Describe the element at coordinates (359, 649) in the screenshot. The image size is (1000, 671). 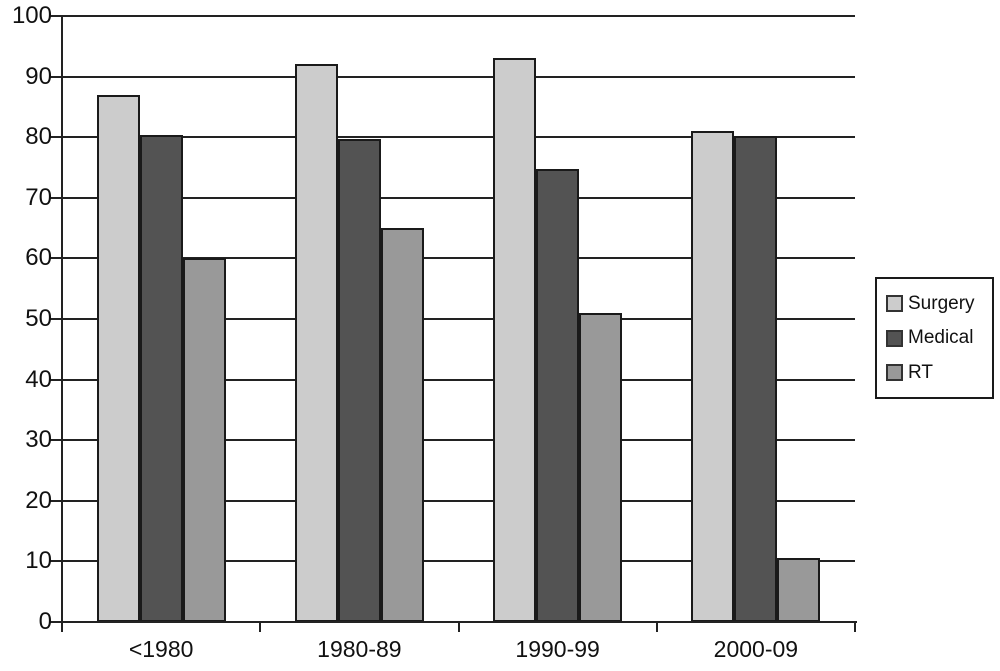
I see `x-category-label-2: 1980-89` at that location.